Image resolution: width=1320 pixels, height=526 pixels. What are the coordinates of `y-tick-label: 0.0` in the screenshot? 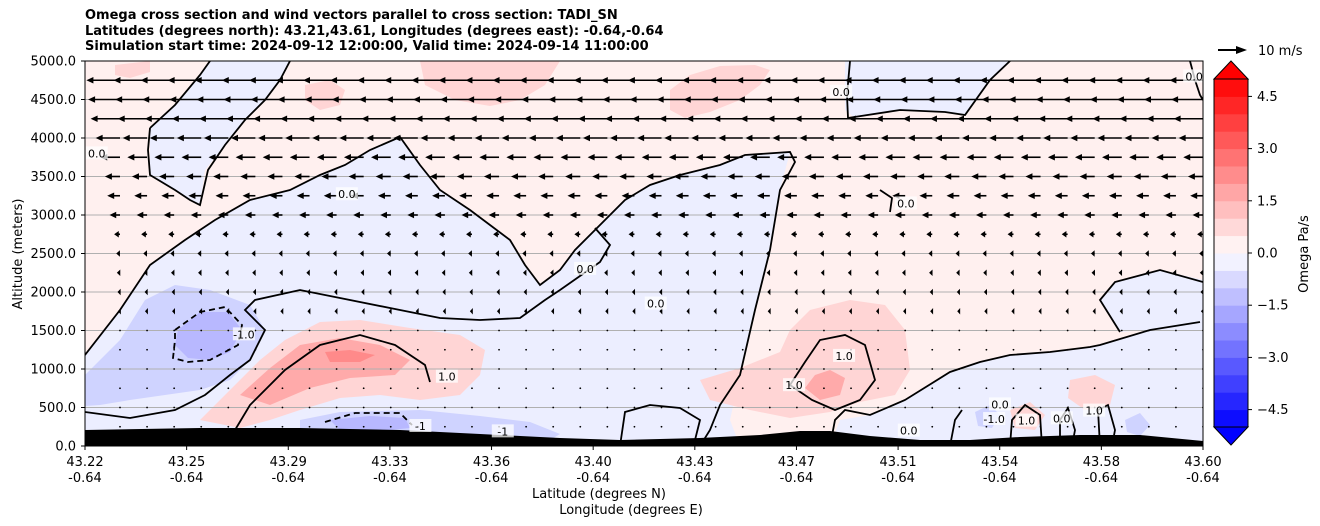 It's located at (65, 447).